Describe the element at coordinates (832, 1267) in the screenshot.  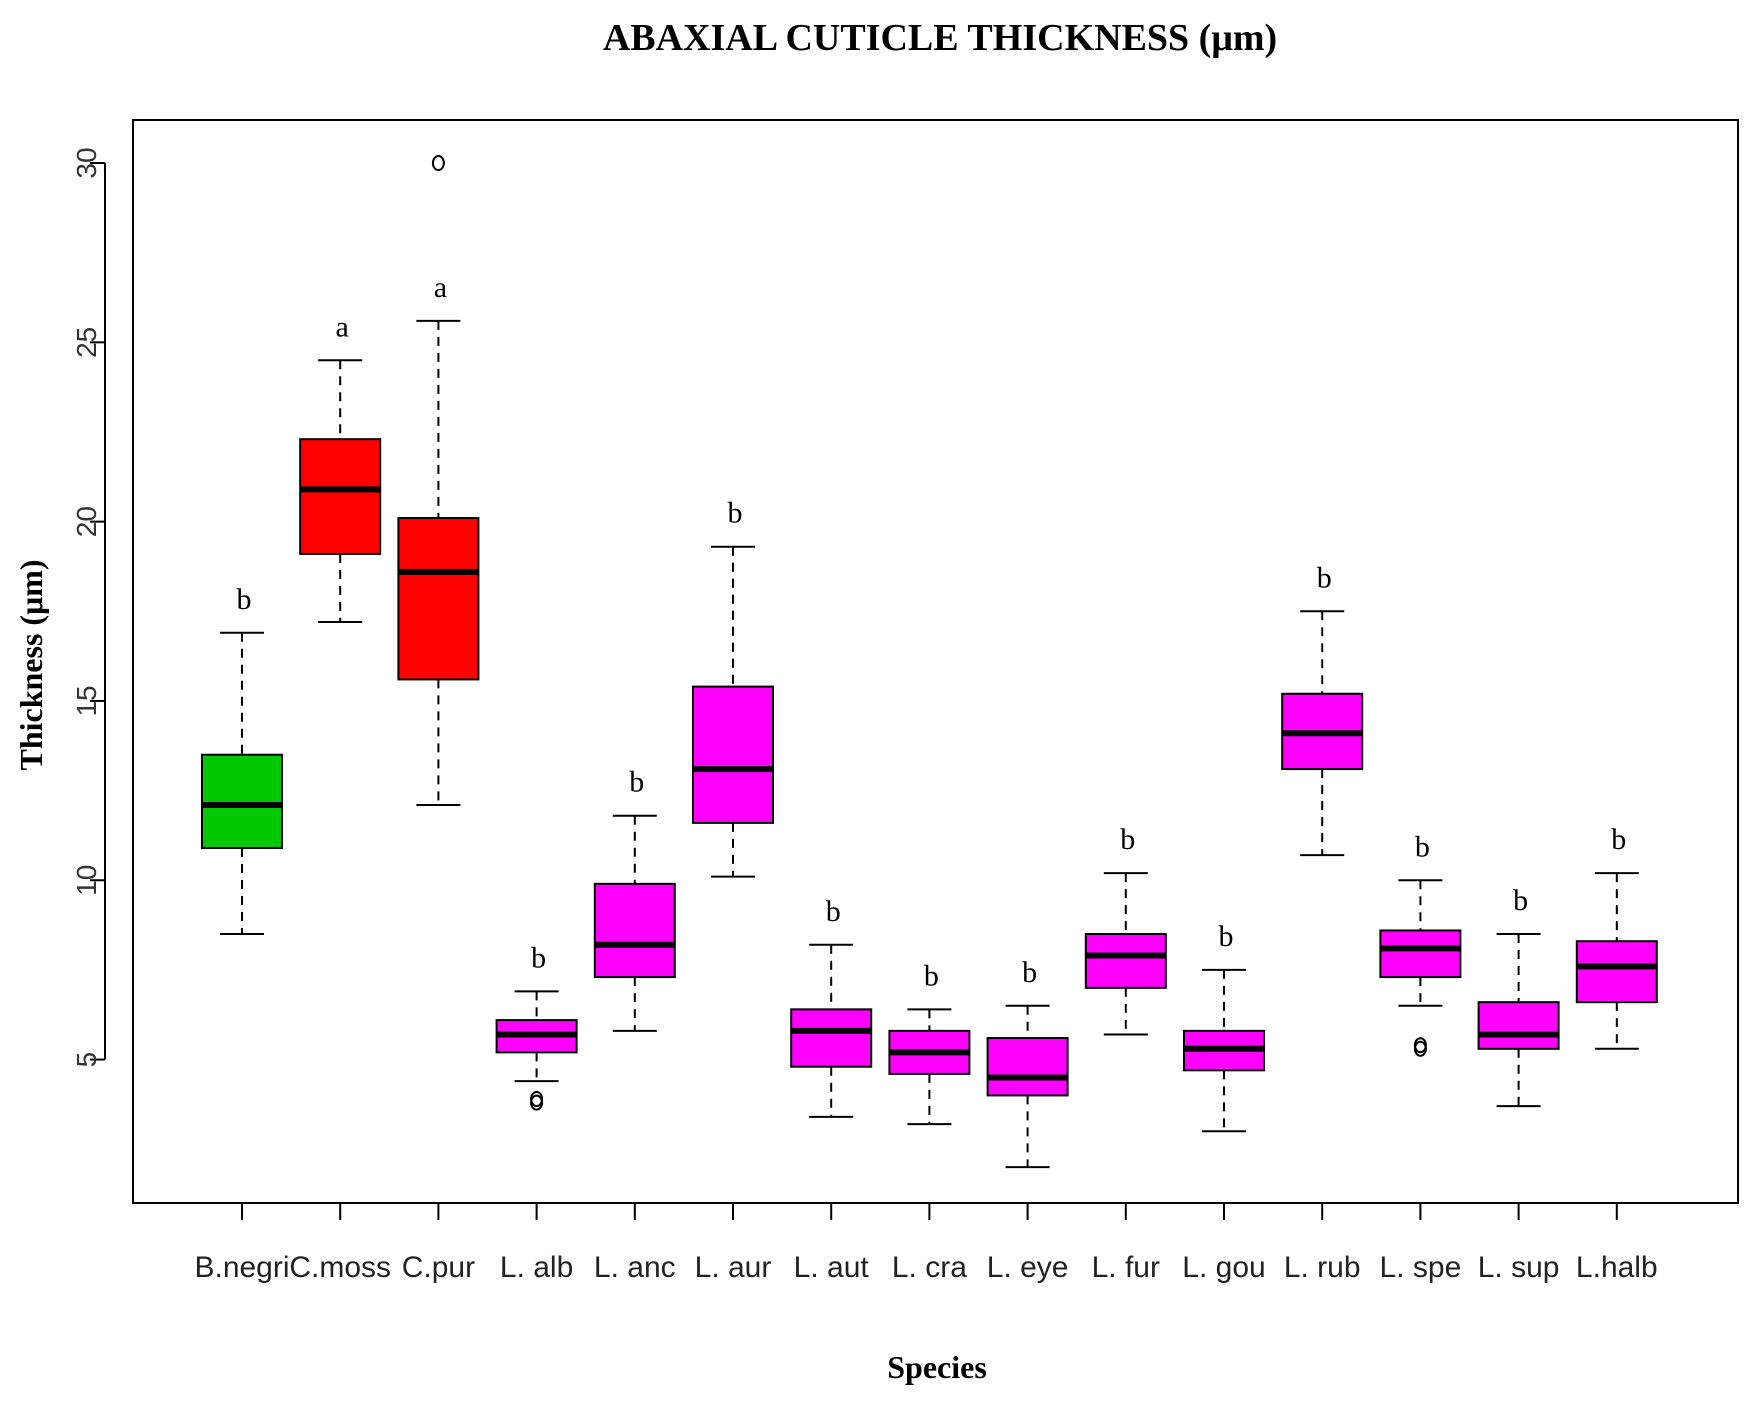
I see `x-tick-label: L. aut` at that location.